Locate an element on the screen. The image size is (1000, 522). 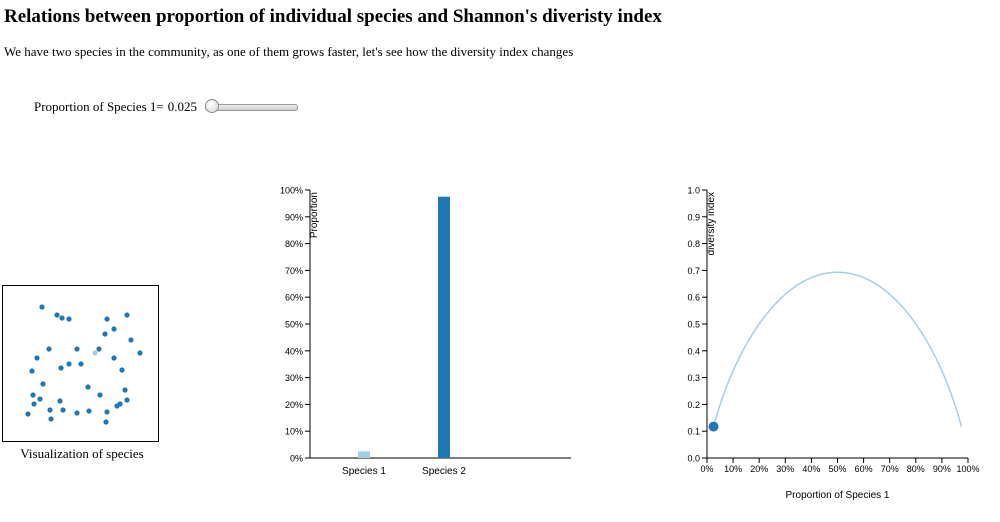
line-y-tick-label: 0.8 is located at coordinates (693, 244).